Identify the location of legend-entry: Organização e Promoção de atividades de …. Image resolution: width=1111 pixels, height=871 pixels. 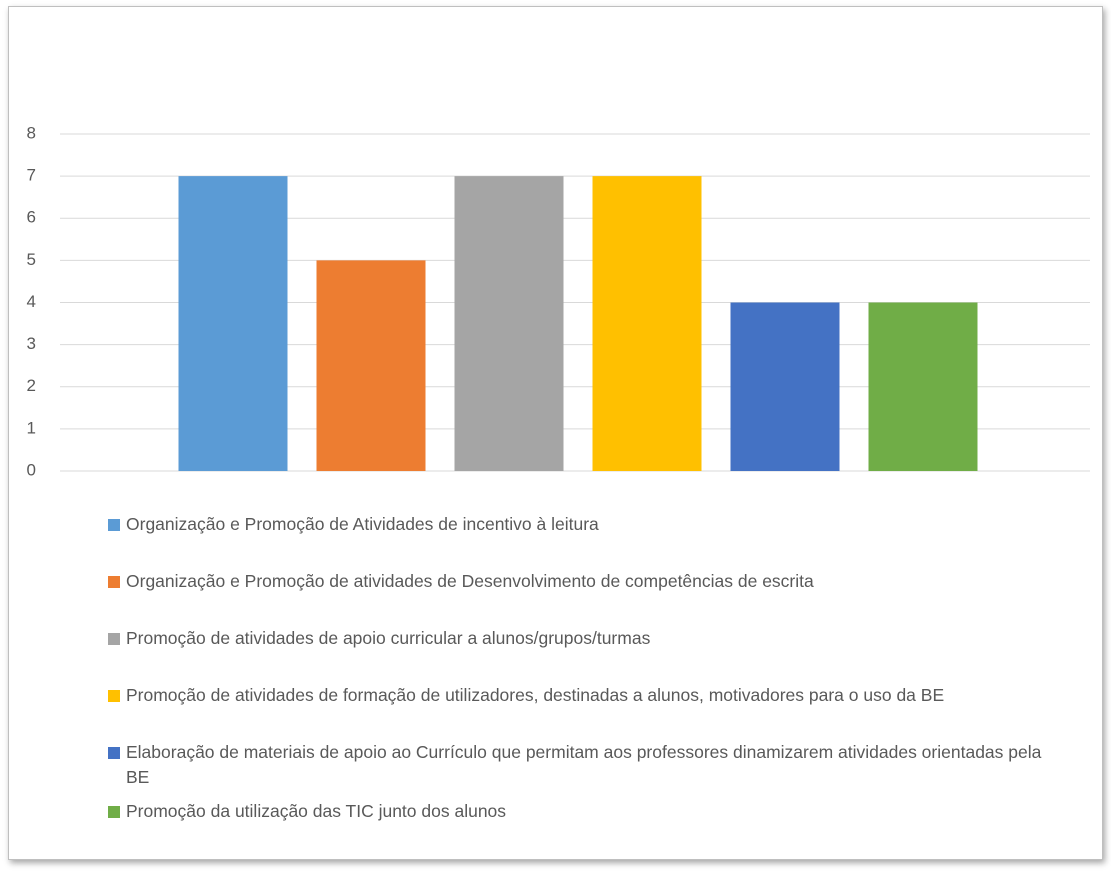
(583, 581).